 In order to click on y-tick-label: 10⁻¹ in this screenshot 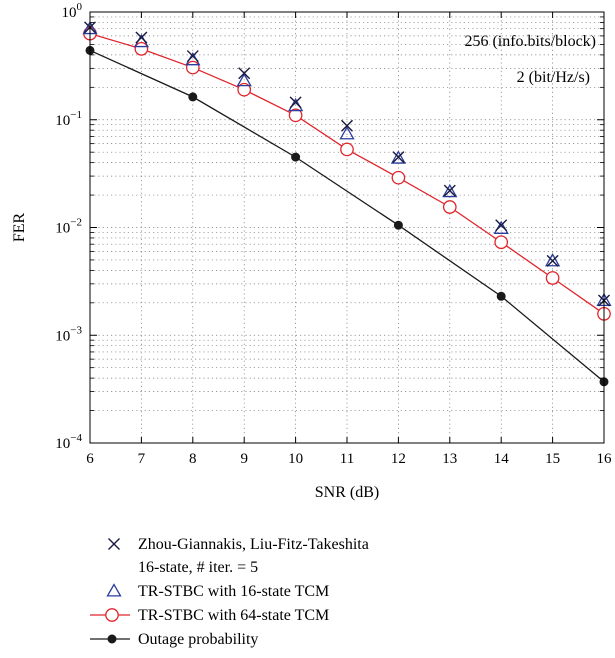, I will do `click(68, 119)`.